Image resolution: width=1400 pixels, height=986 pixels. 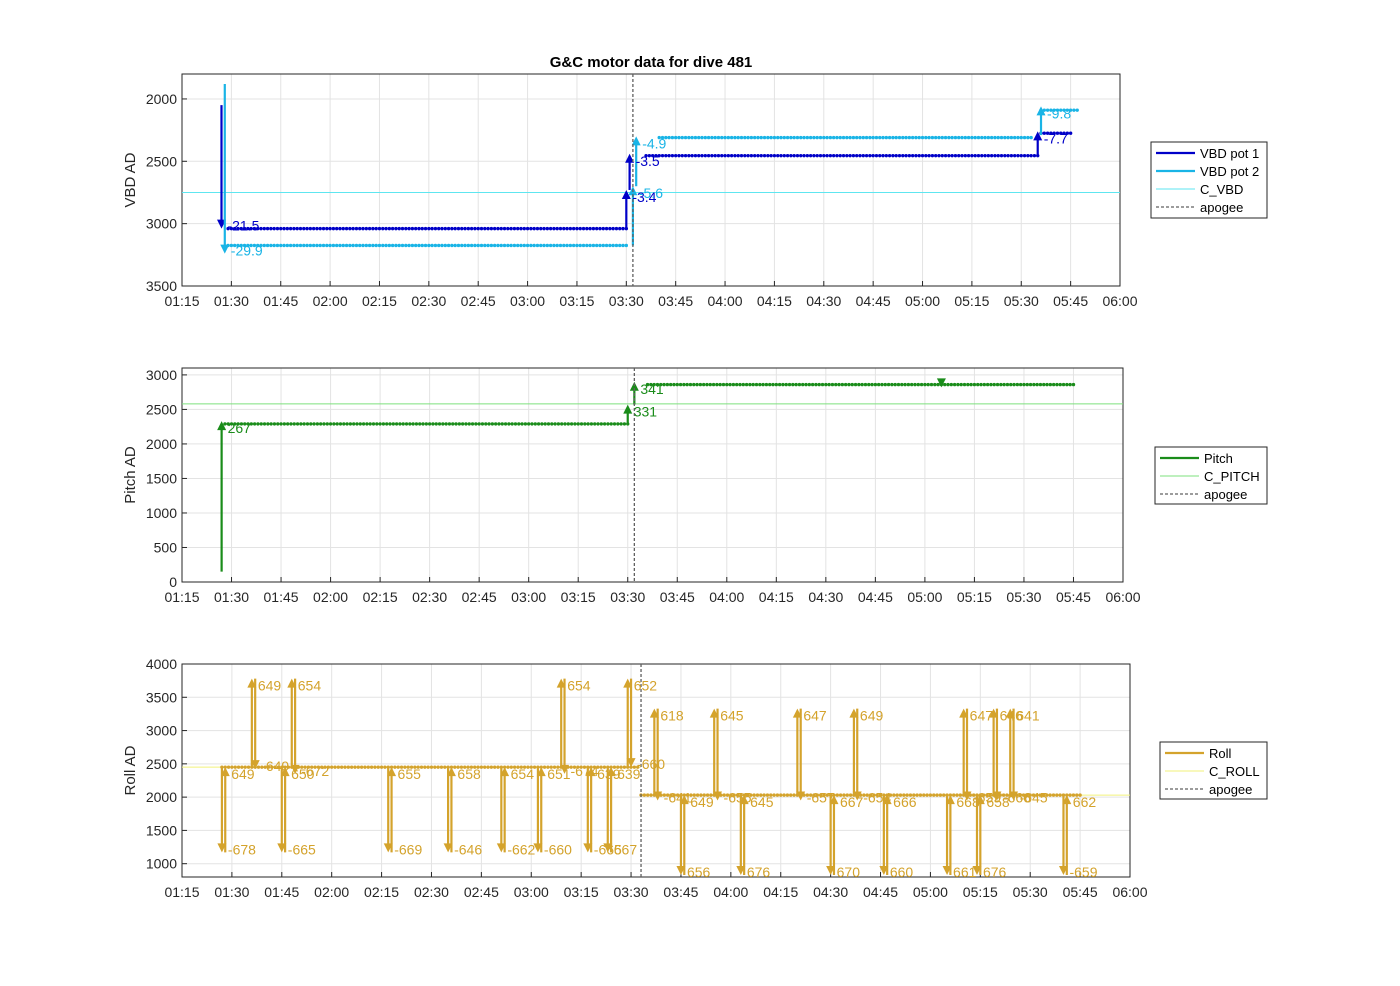 What do you see at coordinates (161, 444) in the screenshot?
I see `y-tick-label: 2000` at bounding box center [161, 444].